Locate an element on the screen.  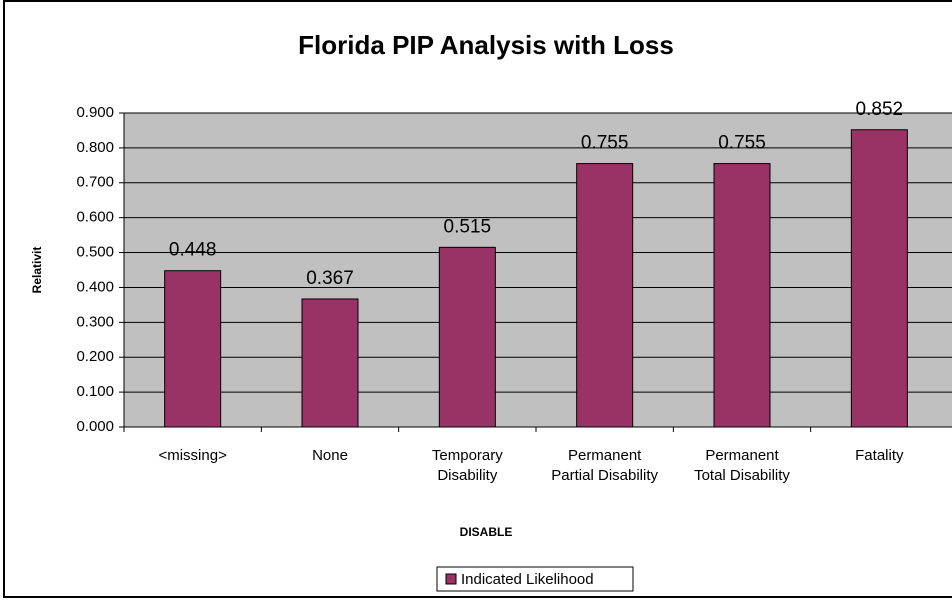
y-tick-label: 0.100 is located at coordinates (95, 391).